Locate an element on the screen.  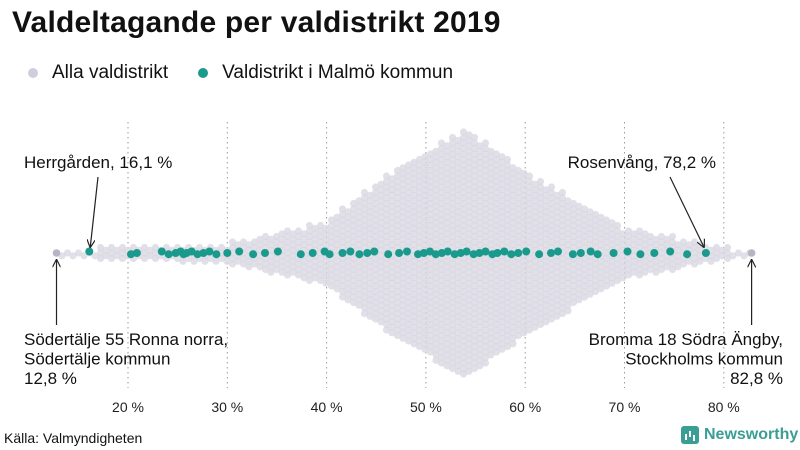
legend-label-all: Alla valdistrikt is located at coordinates (110, 72).